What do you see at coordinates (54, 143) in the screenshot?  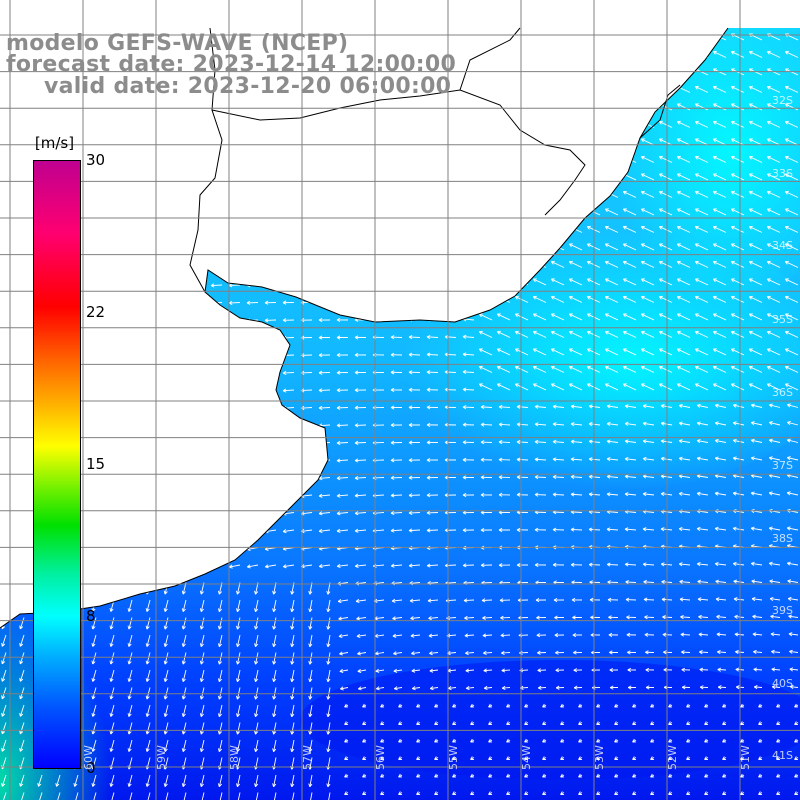 I see `colorbar-units: [m/s]` at bounding box center [54, 143].